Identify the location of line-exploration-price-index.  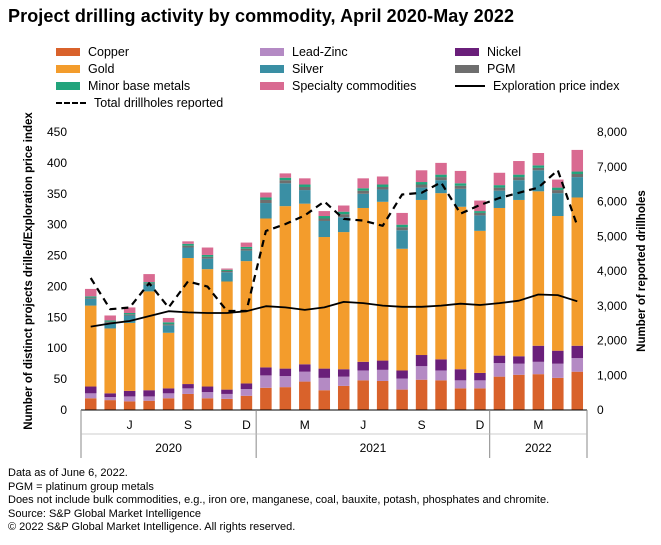
(334, 310).